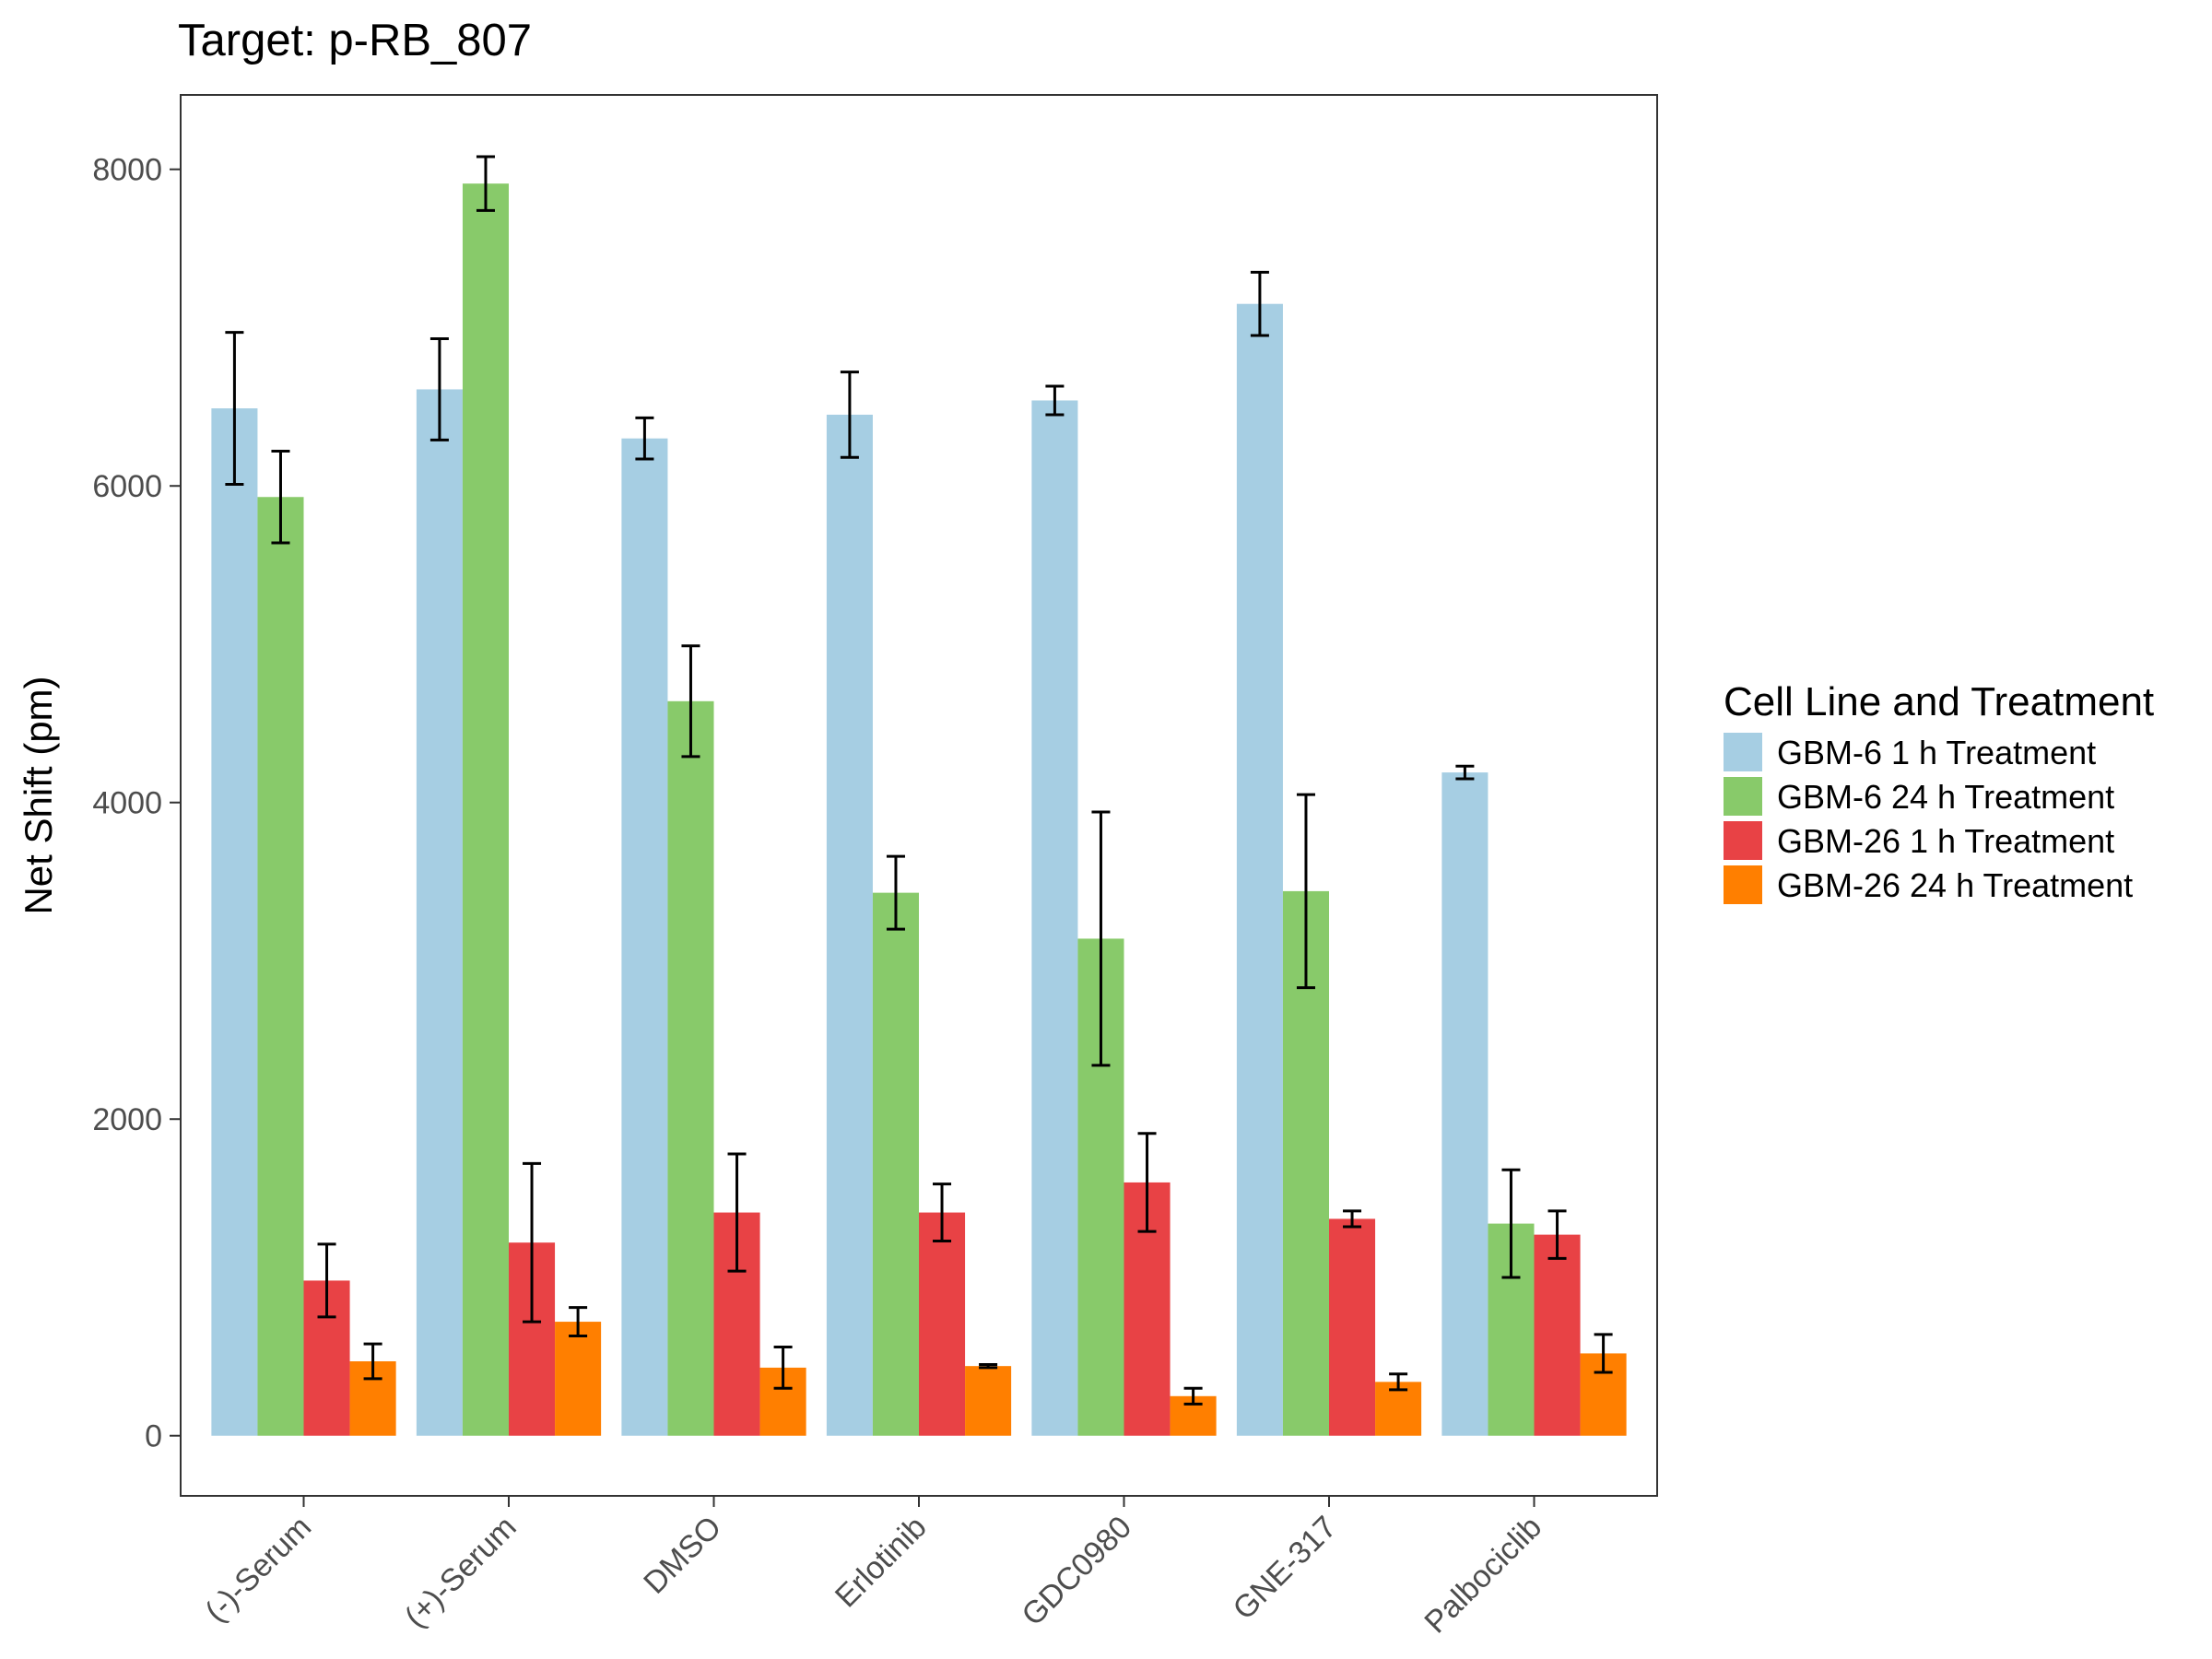  Describe the element at coordinates (461, 1572) in the screenshot. I see `x-tick-label: (+)-Serum` at that location.